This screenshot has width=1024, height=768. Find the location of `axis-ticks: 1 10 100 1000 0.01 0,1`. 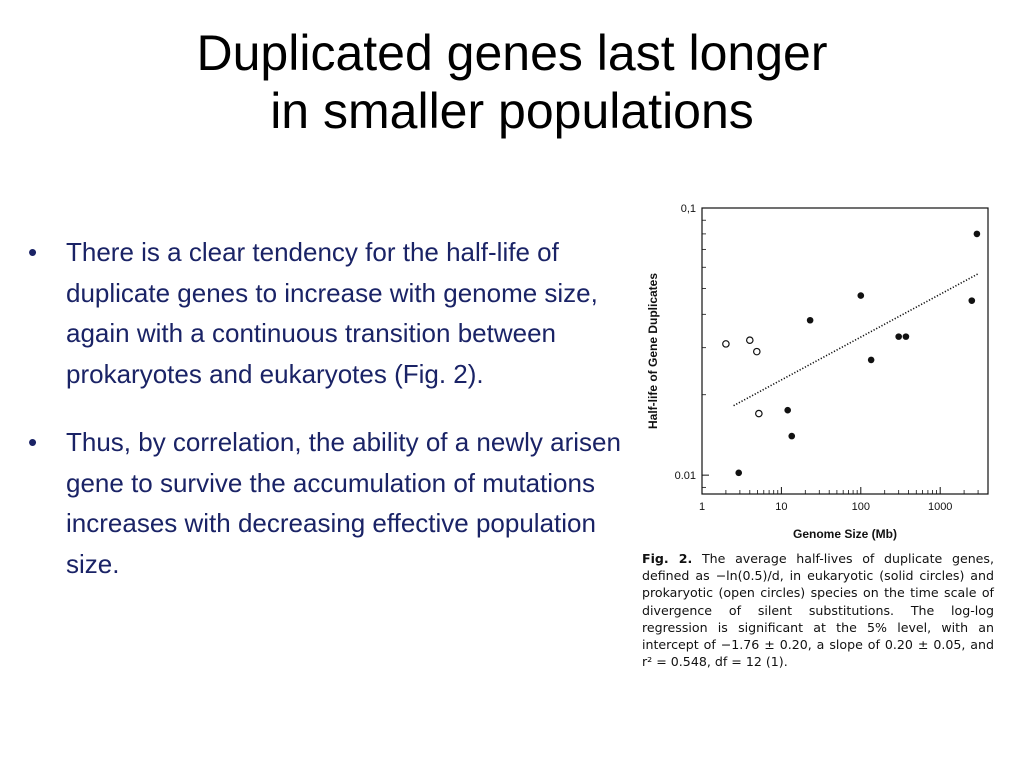

axis-ticks: 1 10 100 1000 0.01 0,1 is located at coordinates (832, 358).